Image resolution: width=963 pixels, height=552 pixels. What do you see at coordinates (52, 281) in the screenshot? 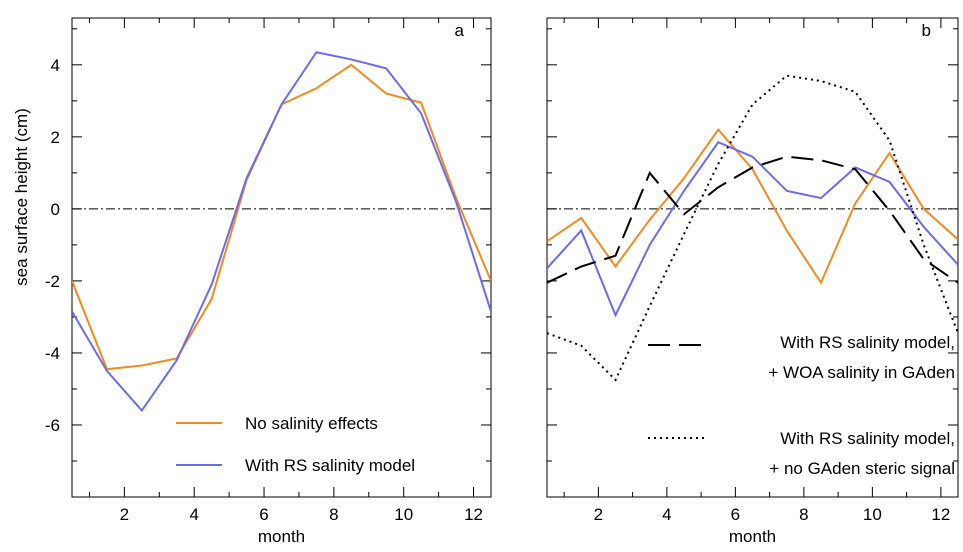
I see `y-tick-label: -2` at bounding box center [52, 281].